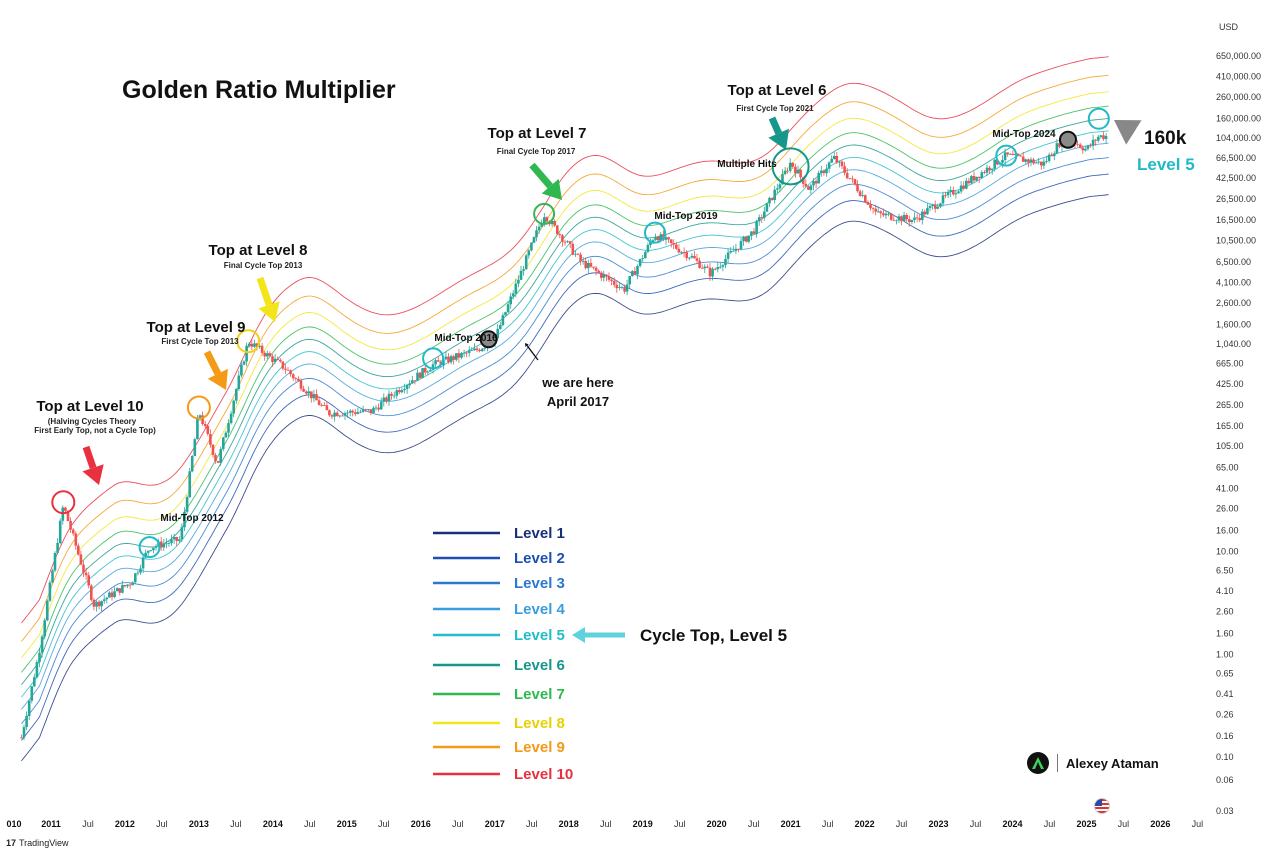 Image resolution: width=1280 pixels, height=854 pixels. Describe the element at coordinates (1230, 446) in the screenshot. I see `y-tick-label: 105.00` at that location.